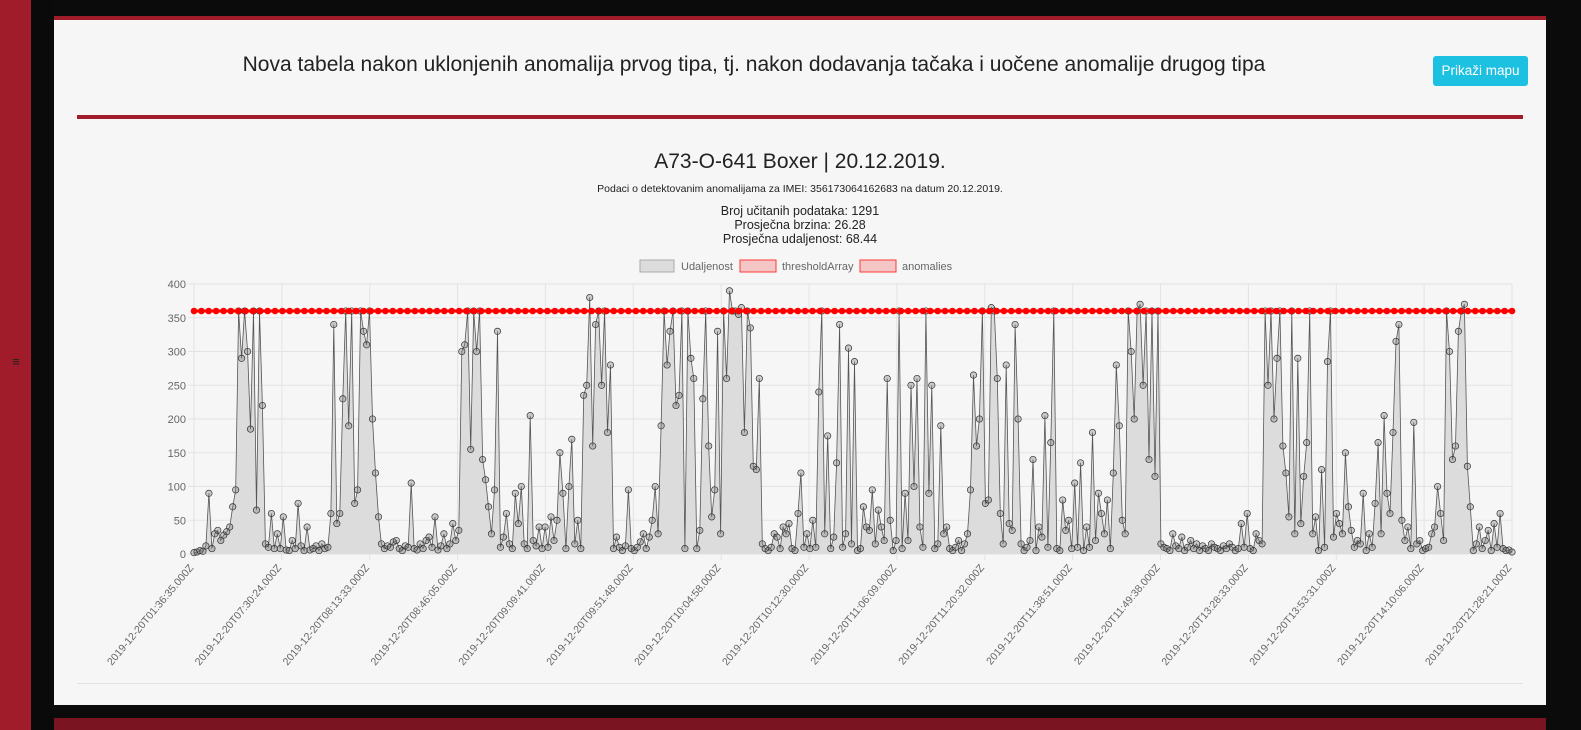 This screenshot has width=1581, height=730. Describe the element at coordinates (1480, 71) in the screenshot. I see `show-map-button: Prikaži mapu` at that location.